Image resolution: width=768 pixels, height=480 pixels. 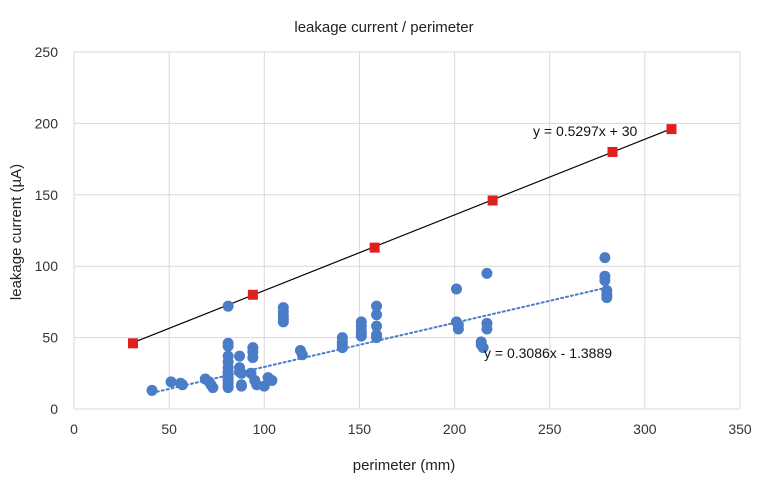 I want to click on x-tick-label: 50, so click(x=169, y=429).